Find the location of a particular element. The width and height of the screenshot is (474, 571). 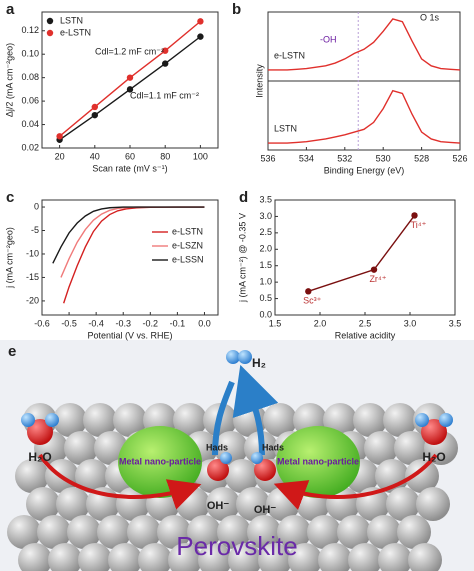

adsorbate is located at coordinates (219, 466).